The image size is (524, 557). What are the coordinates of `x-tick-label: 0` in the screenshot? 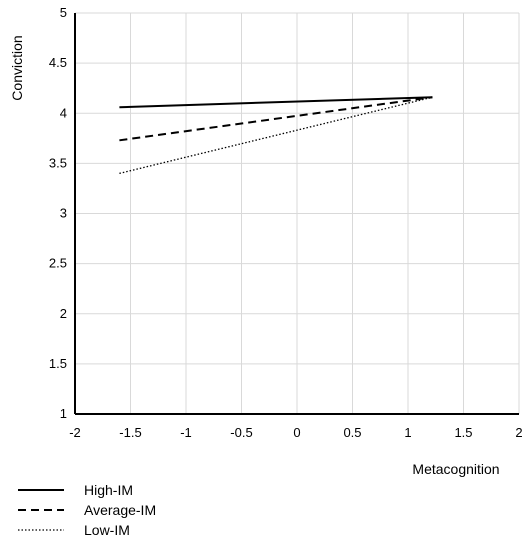 It's located at (296, 432).